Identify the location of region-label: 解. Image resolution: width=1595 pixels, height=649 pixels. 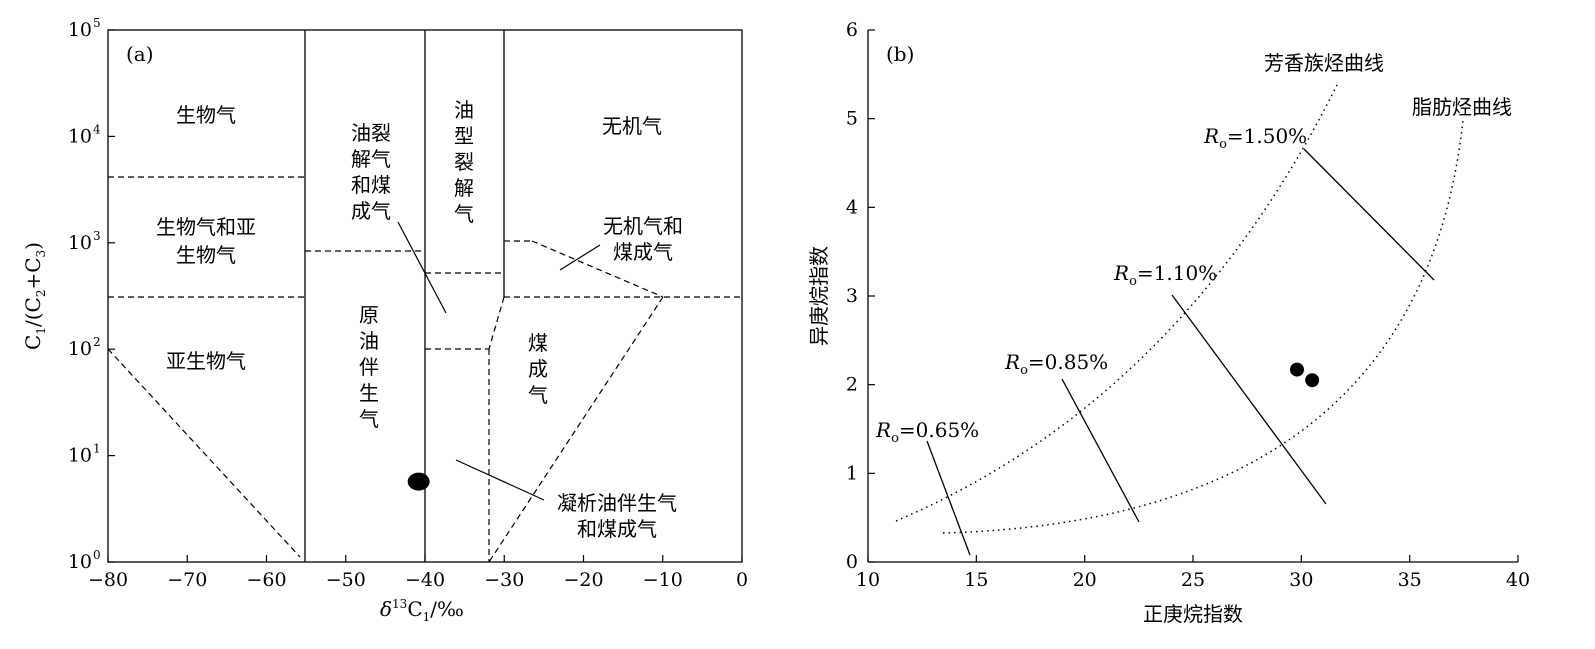
(464, 188).